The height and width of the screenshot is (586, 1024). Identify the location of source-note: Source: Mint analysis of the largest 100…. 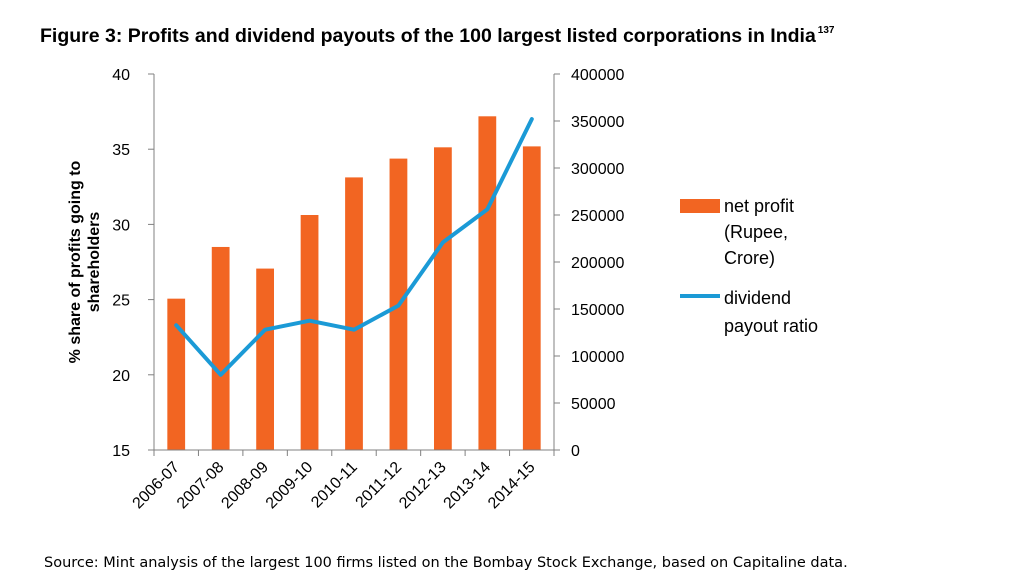
(446, 563).